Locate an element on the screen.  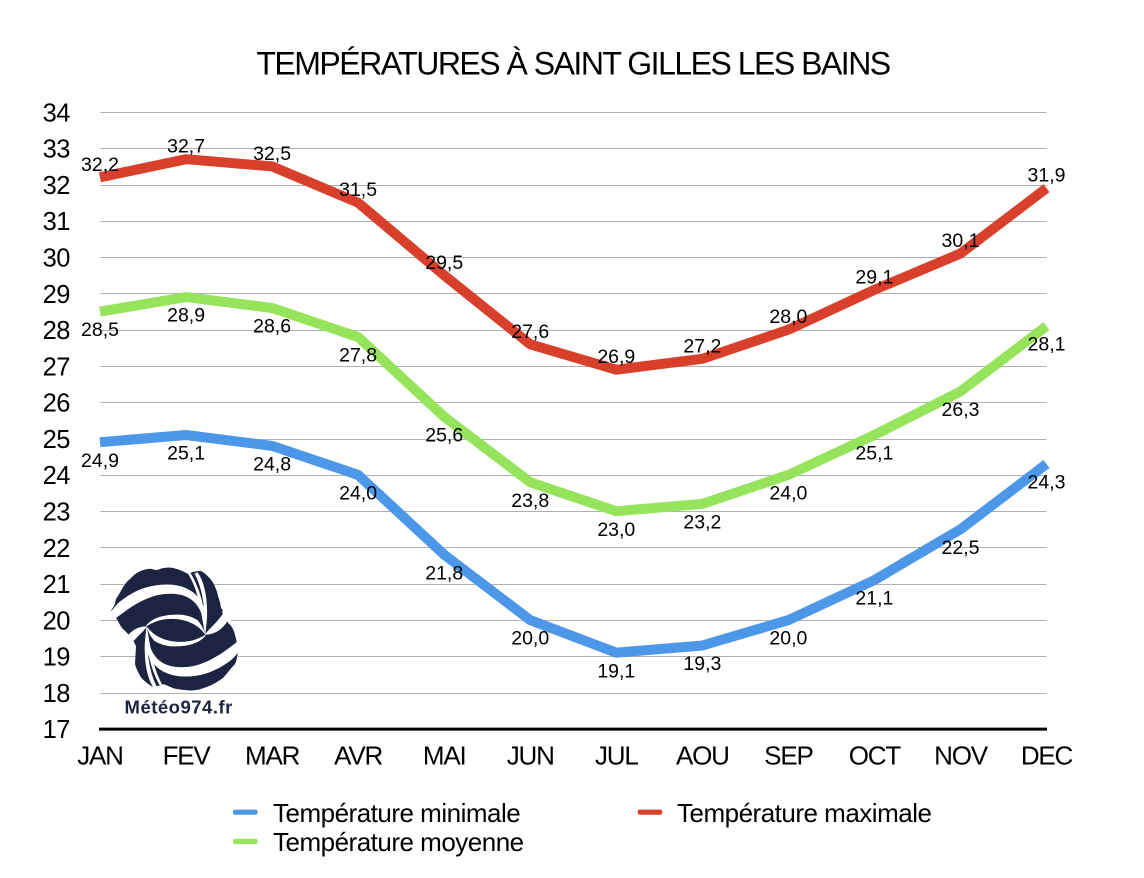
svg-text: 21 is located at coordinates (56, 585).